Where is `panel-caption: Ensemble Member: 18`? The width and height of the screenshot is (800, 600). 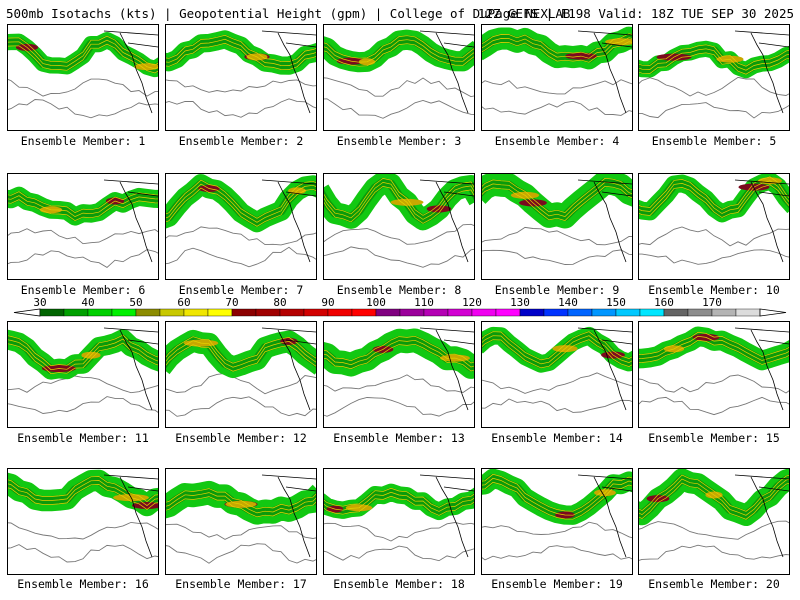 panel-caption: Ensemble Member: 18 is located at coordinates (399, 584).